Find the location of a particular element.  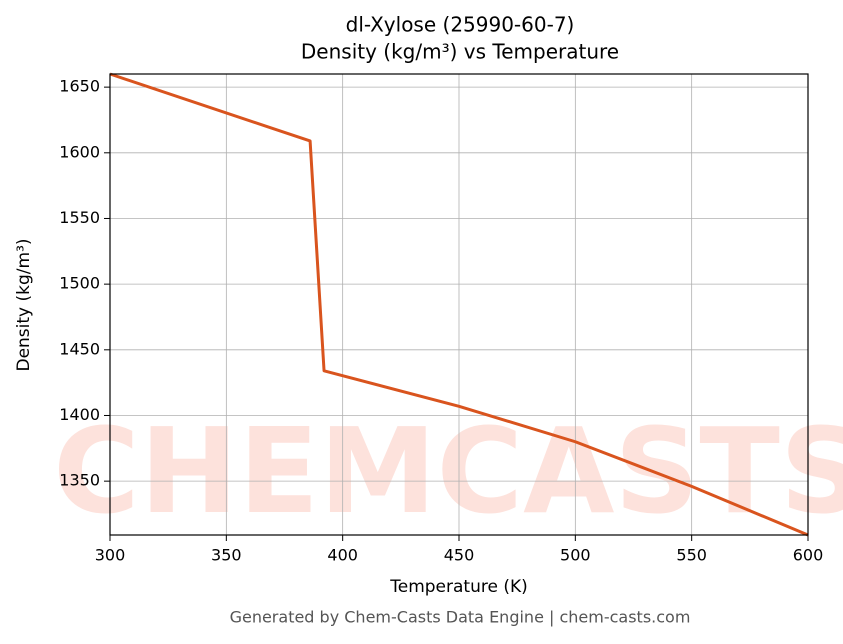

x-tick-label: 350 is located at coordinates (226, 555).